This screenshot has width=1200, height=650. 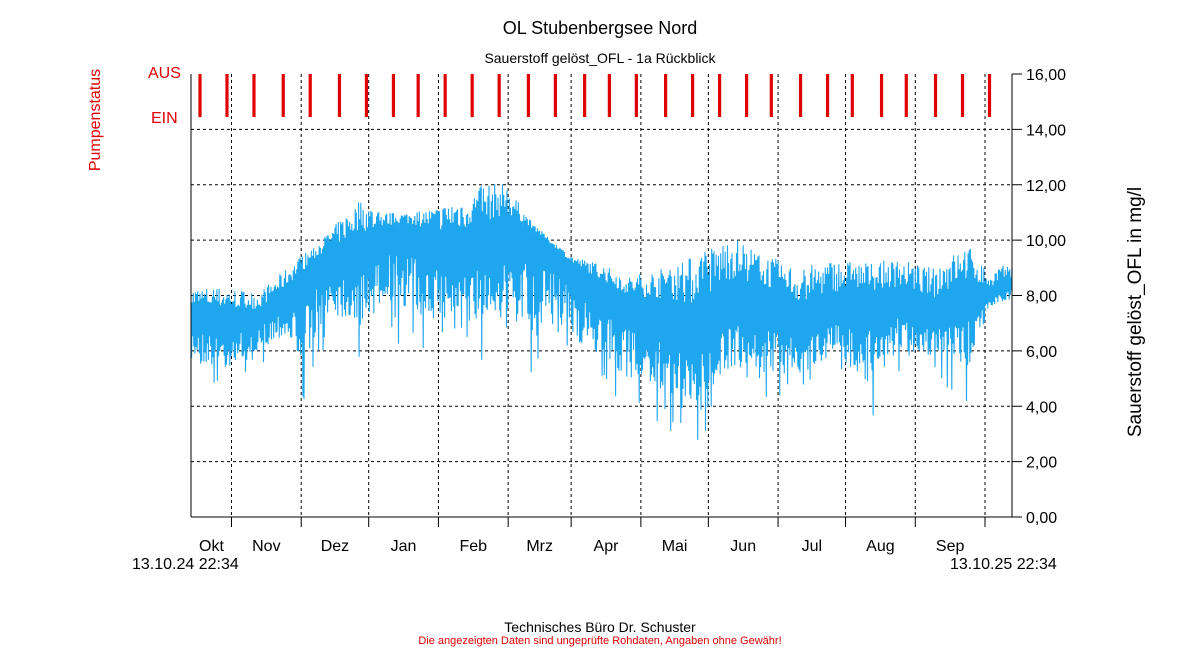 I want to click on y-tick-label: 0,00, so click(x=1041, y=518).